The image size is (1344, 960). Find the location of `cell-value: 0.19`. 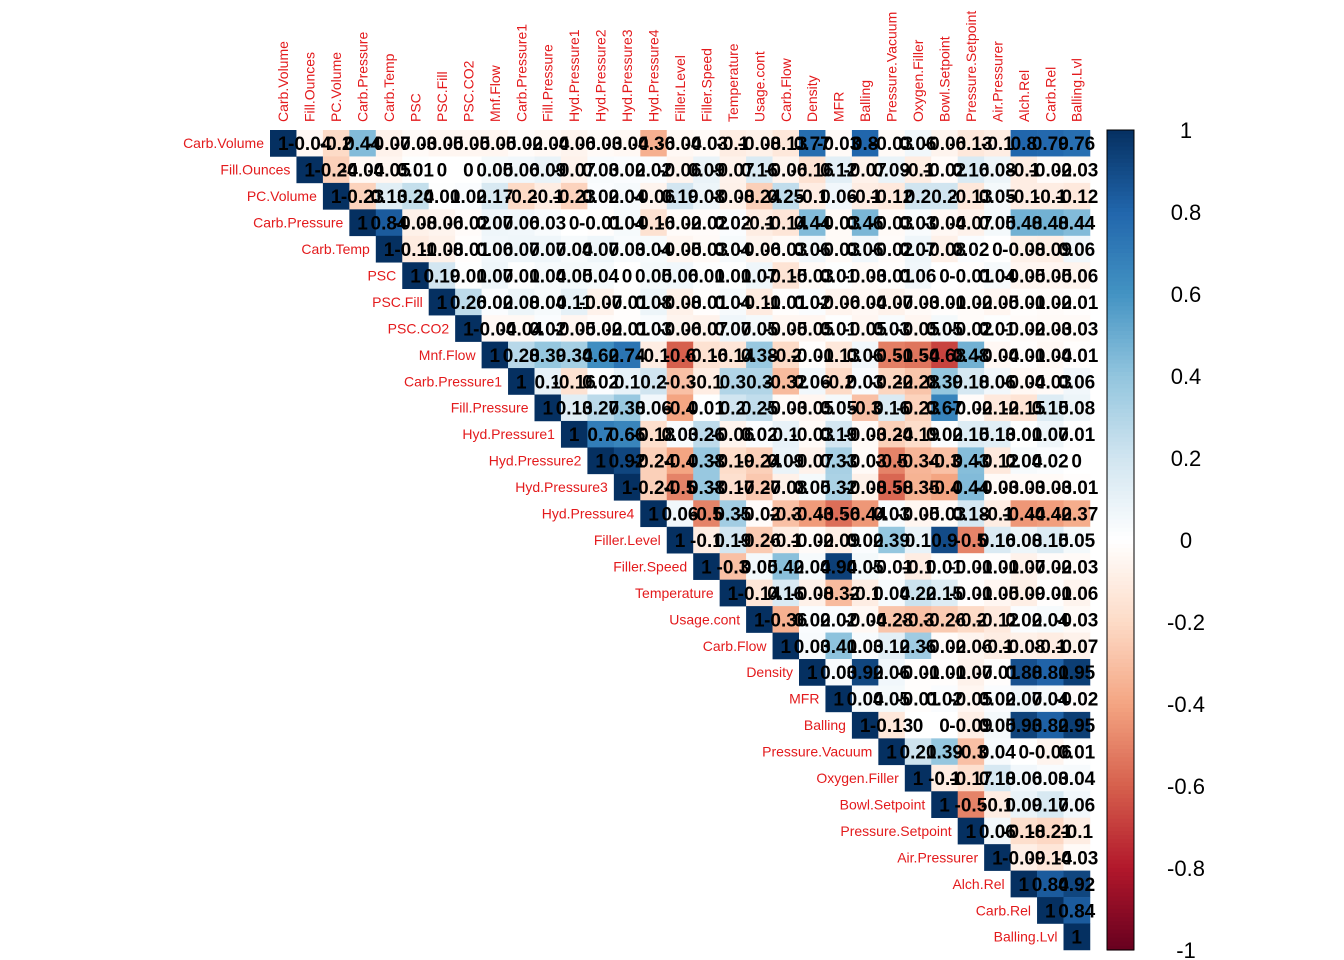

cell-value: 0.19 is located at coordinates (838, 435).